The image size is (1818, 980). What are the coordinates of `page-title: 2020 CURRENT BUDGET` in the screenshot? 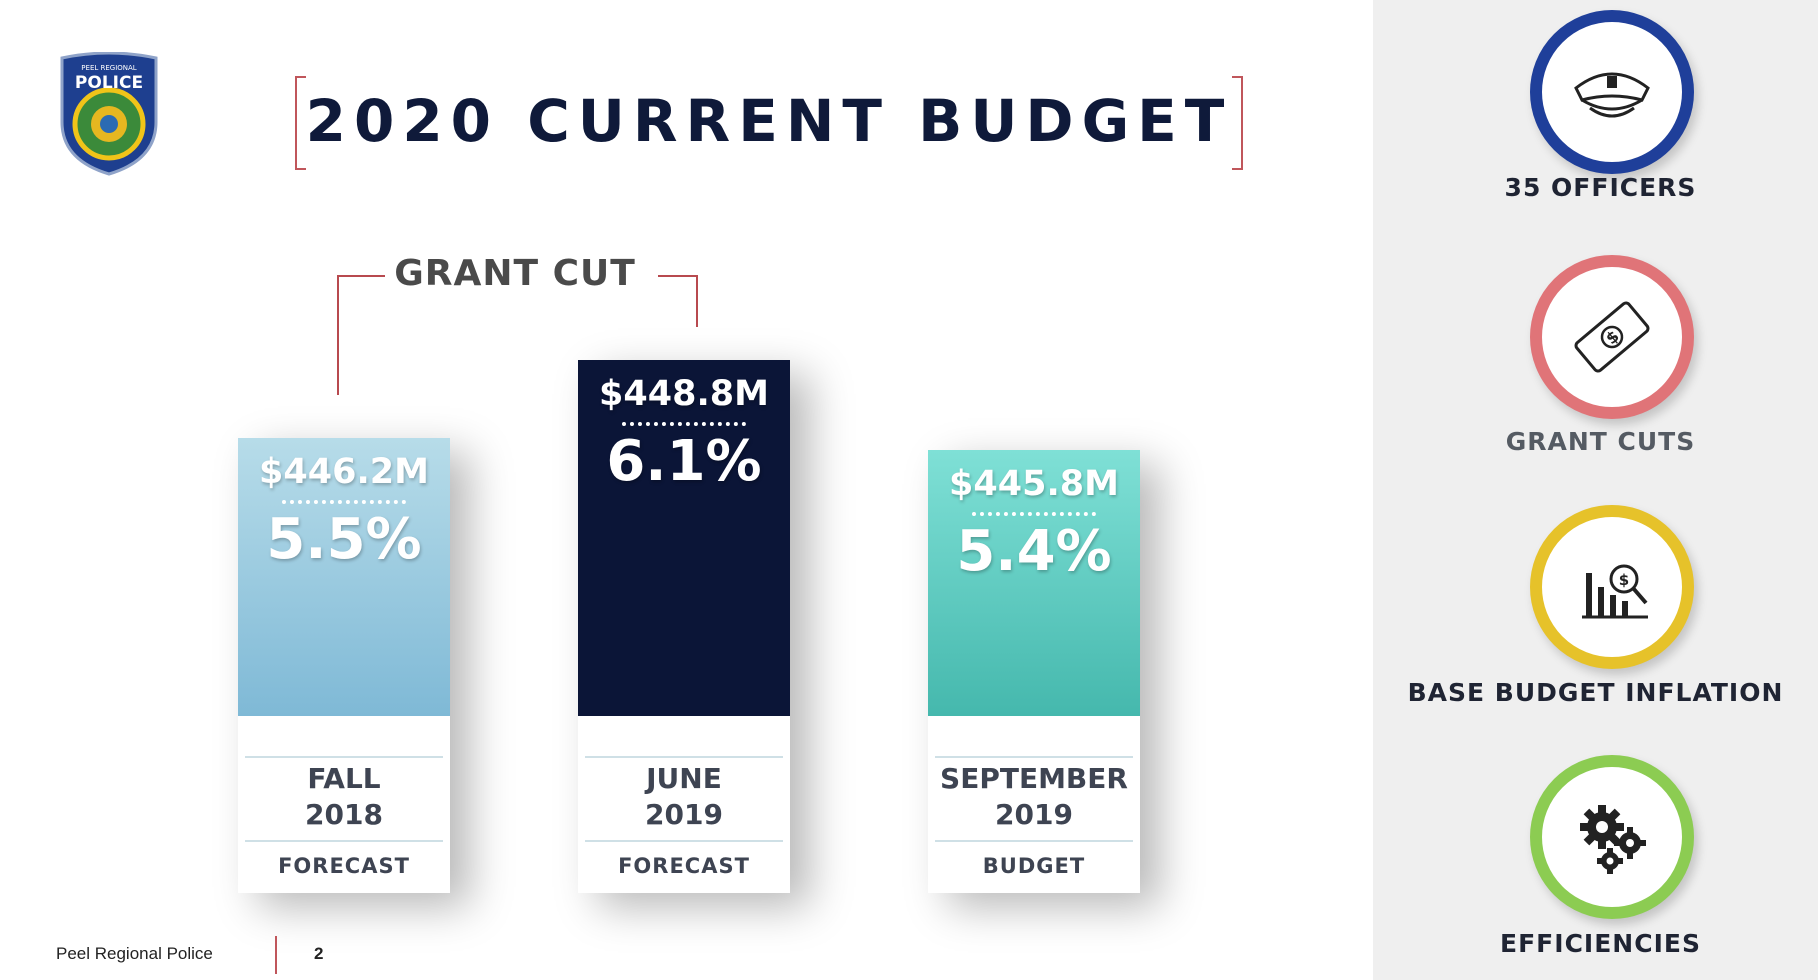 It's located at (769, 121).